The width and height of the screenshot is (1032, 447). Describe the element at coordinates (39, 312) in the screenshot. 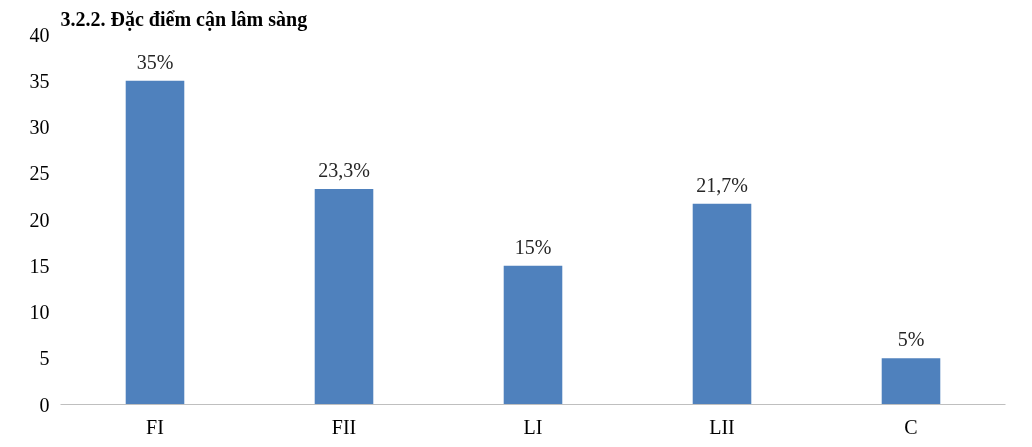

I see `y-tick-label: 10` at that location.